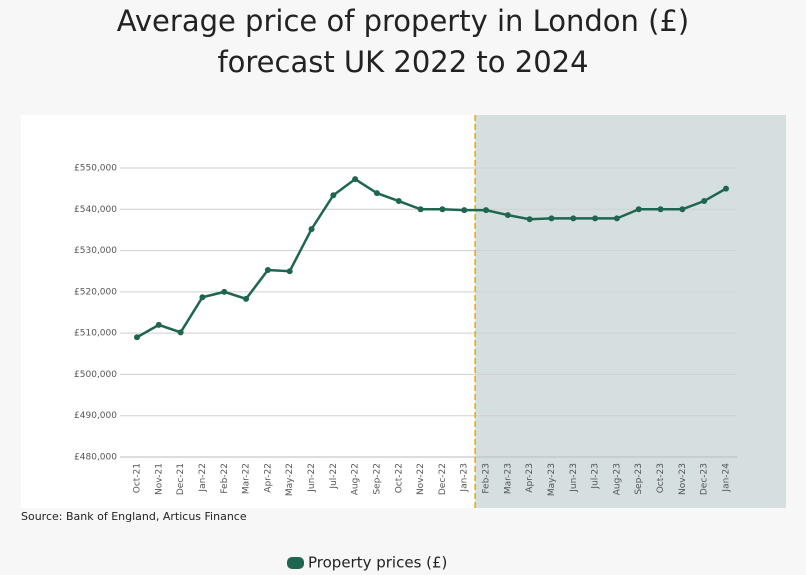 The image size is (806, 575). I want to click on x-tick-label: Sep-23, so click(639, 479).